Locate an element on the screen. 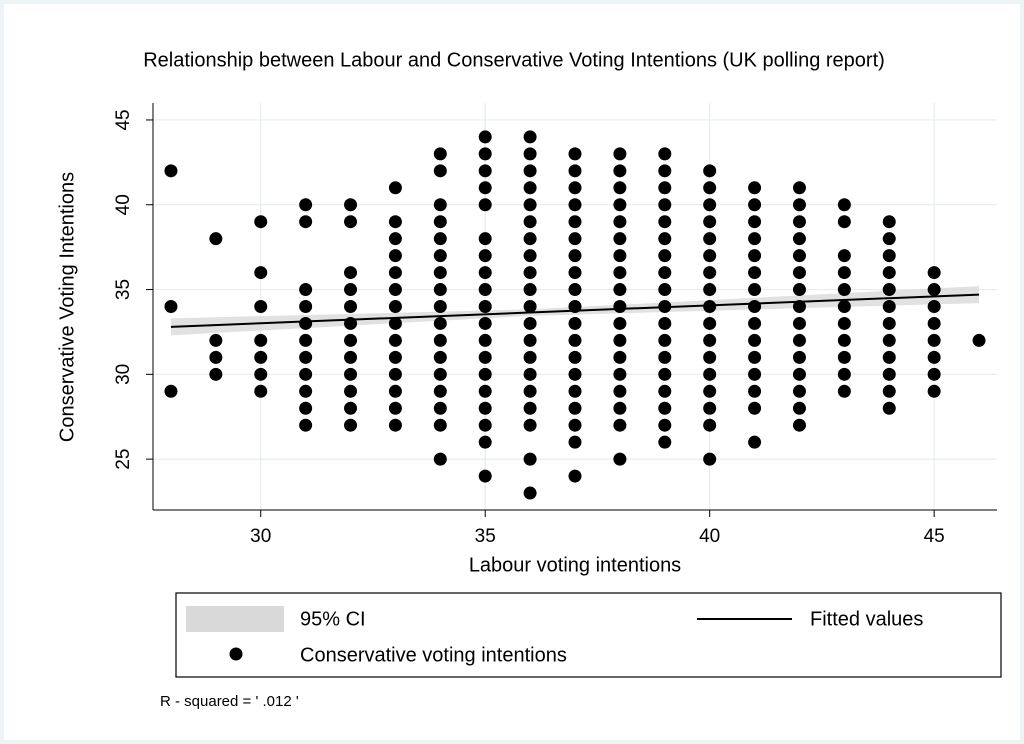 This screenshot has width=1024, height=744. x-tick-label: 30 is located at coordinates (260, 536).